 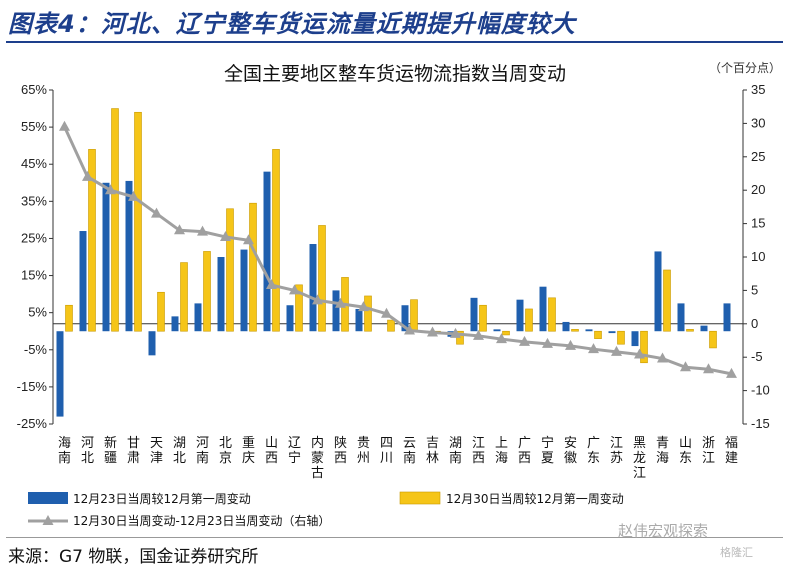 What do you see at coordinates (32, 423) in the screenshot?
I see `left-tick-label: -25%` at bounding box center [32, 423].